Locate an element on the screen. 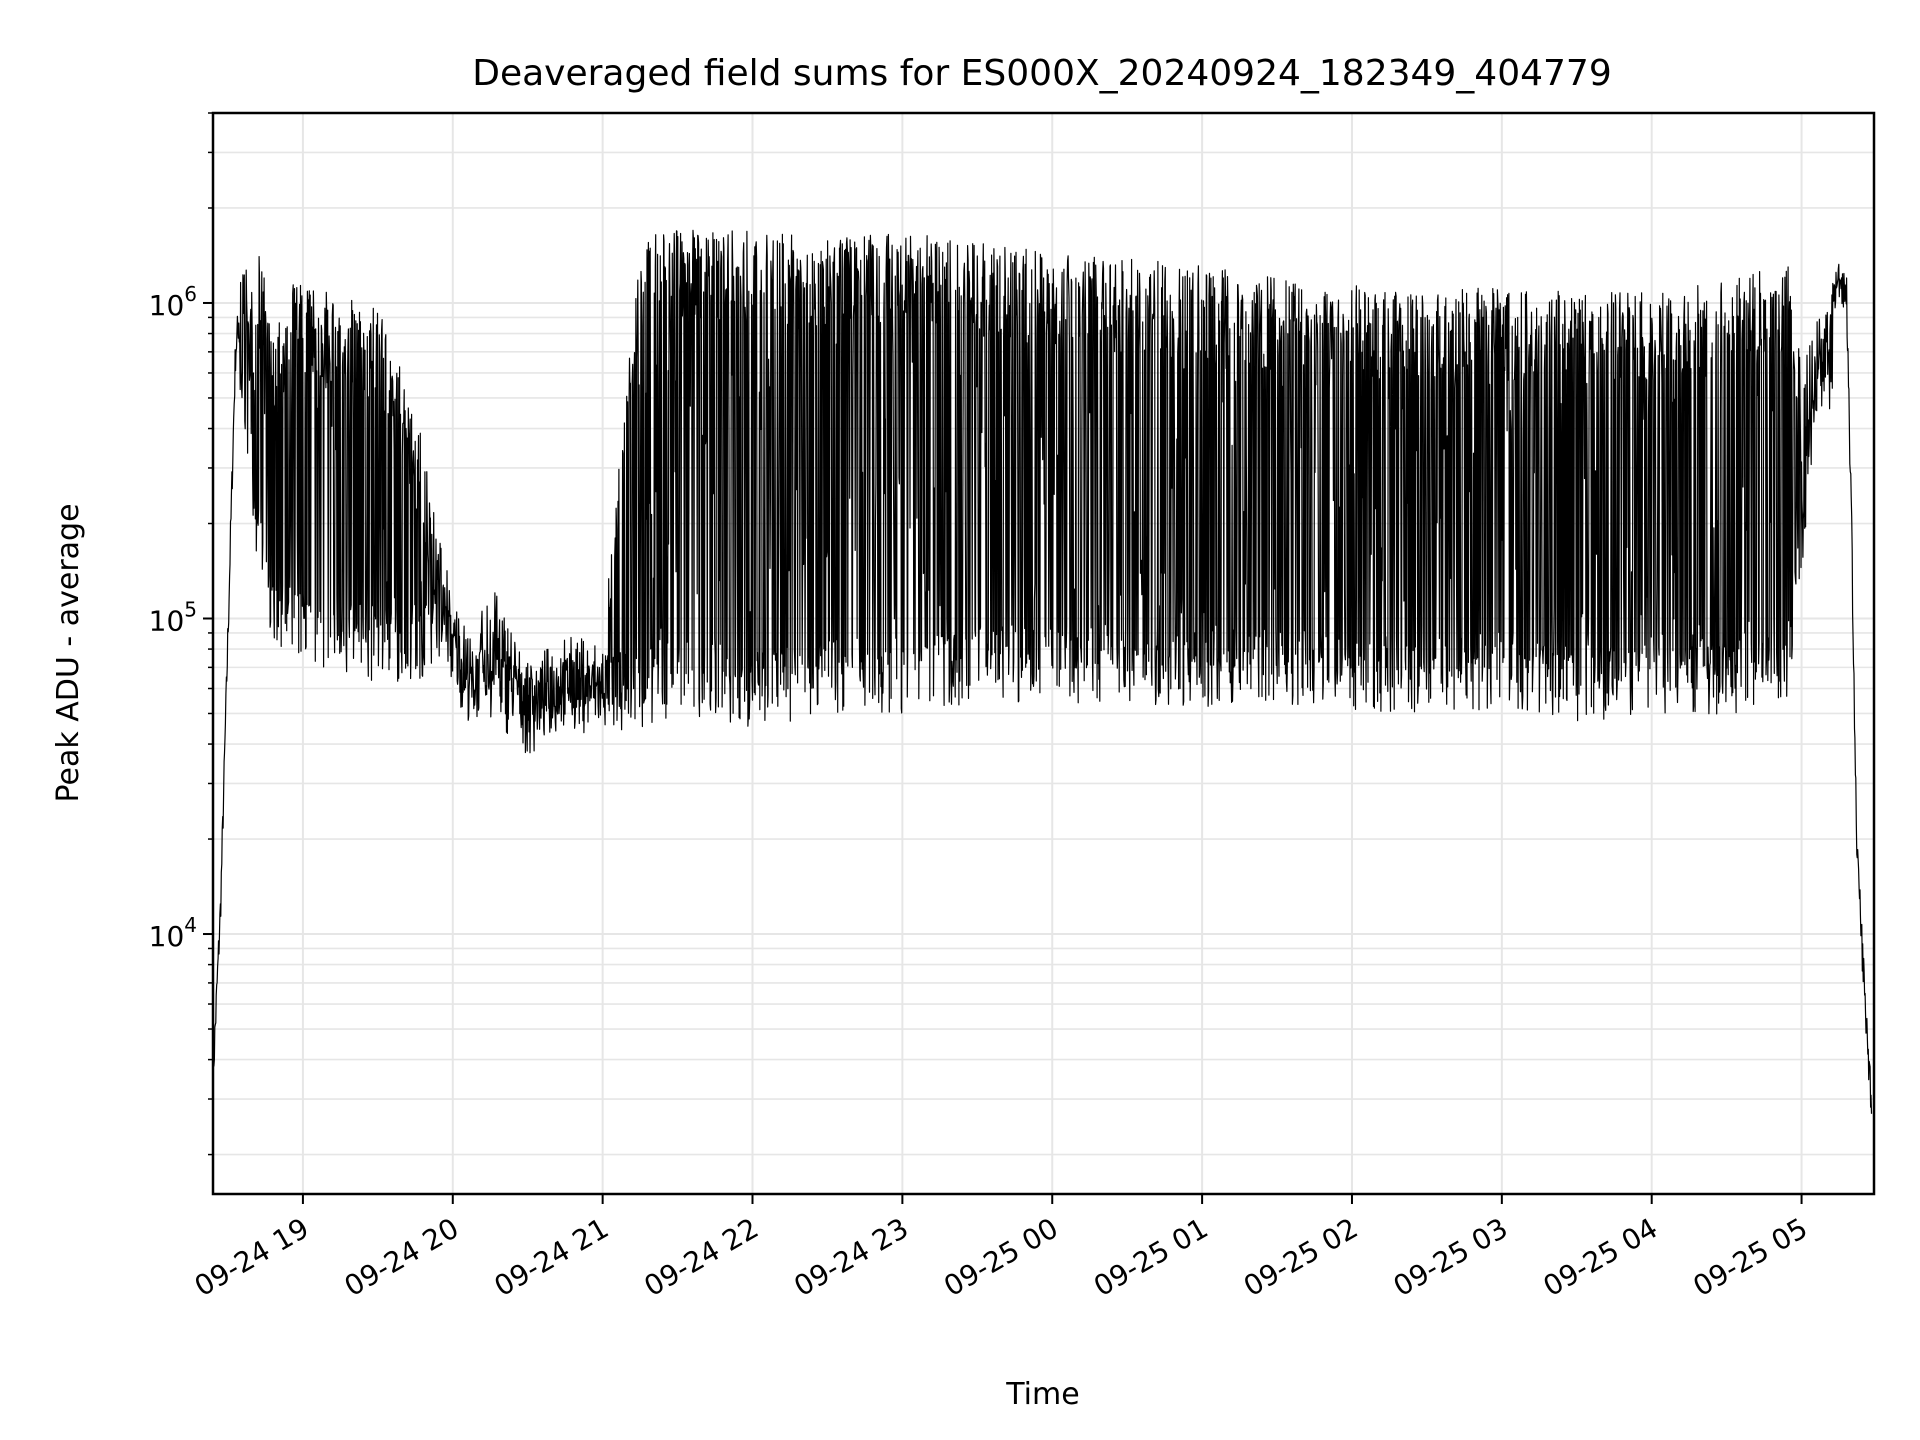  y-tick-label: 10⁶ is located at coordinates (173, 302).